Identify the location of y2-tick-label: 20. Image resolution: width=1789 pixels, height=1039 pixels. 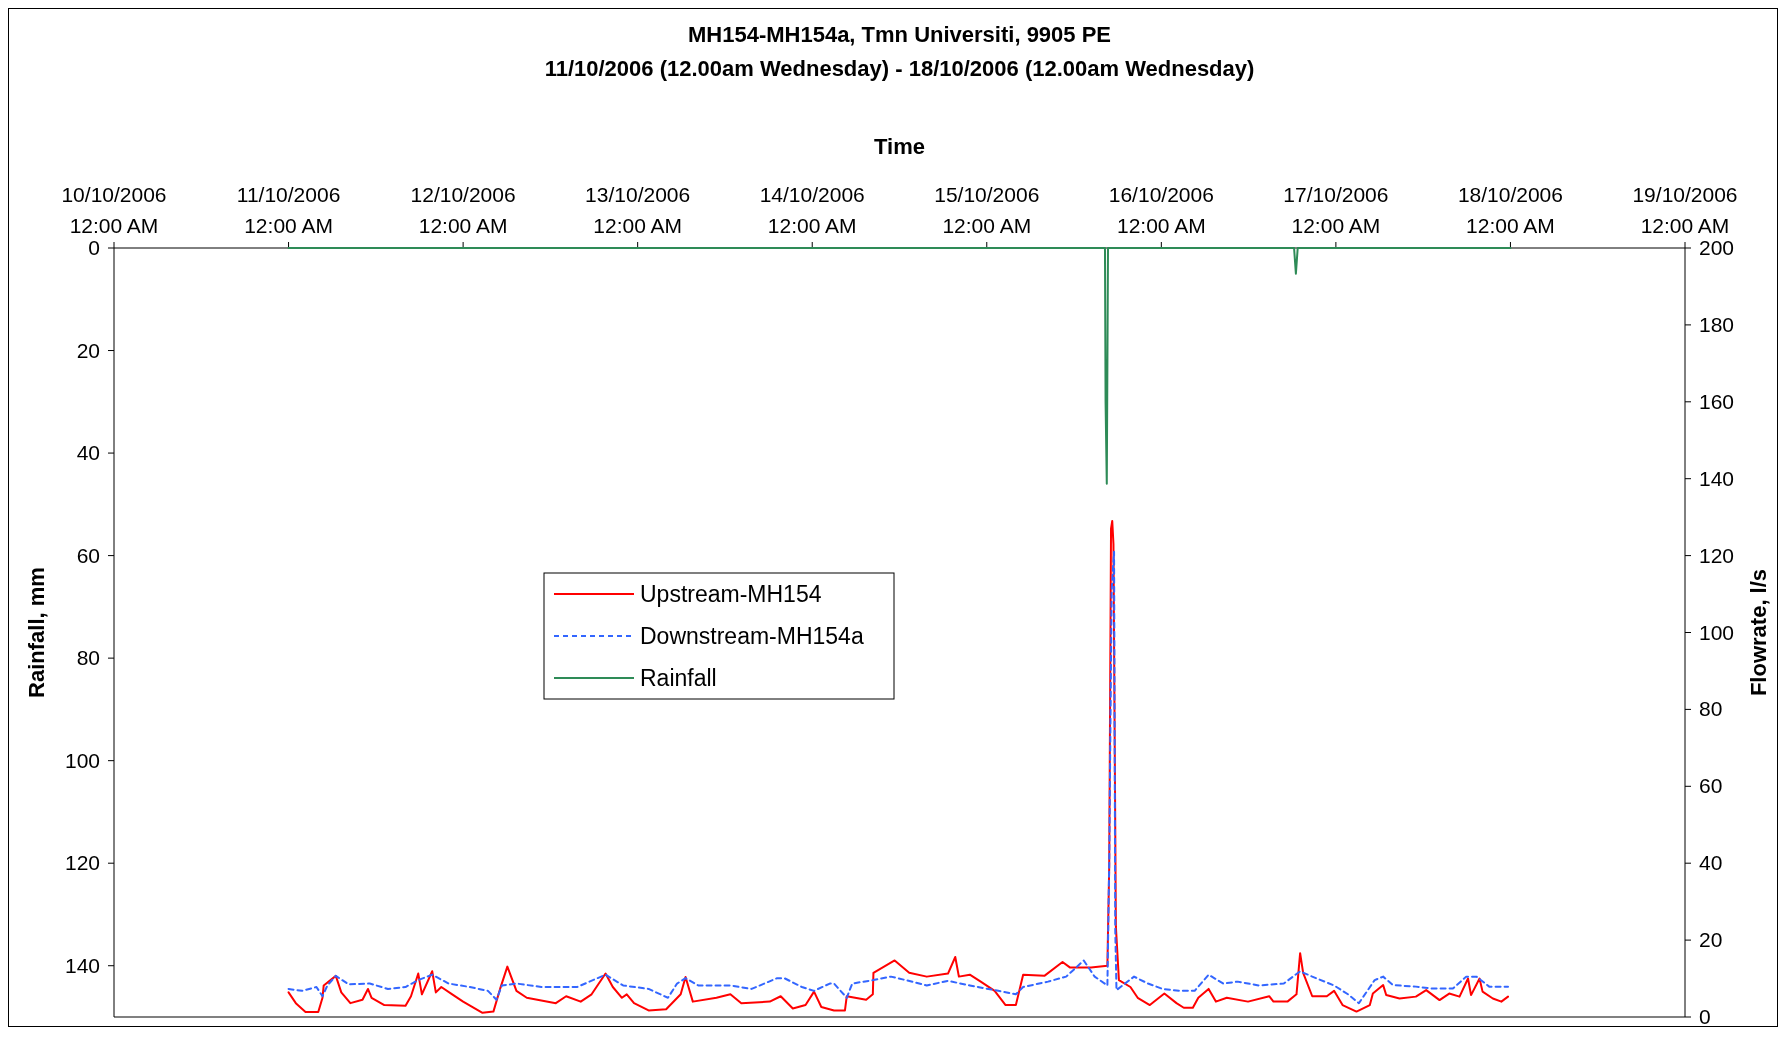
(1711, 940).